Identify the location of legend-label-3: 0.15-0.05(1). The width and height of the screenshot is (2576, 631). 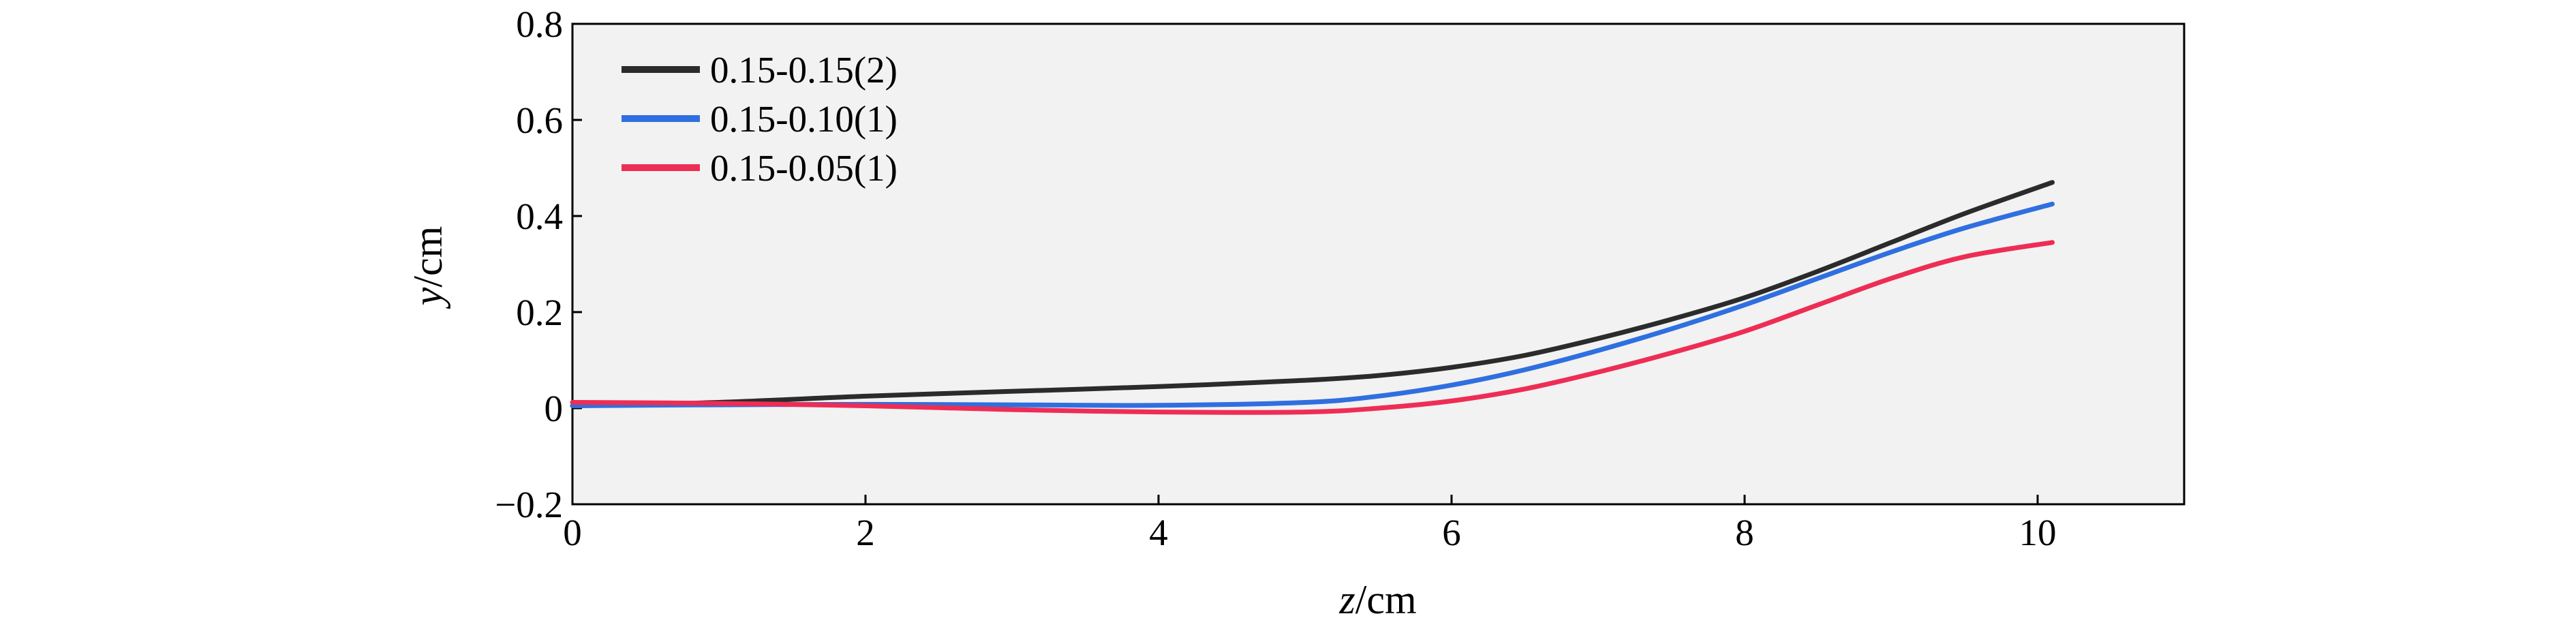
(804, 168).